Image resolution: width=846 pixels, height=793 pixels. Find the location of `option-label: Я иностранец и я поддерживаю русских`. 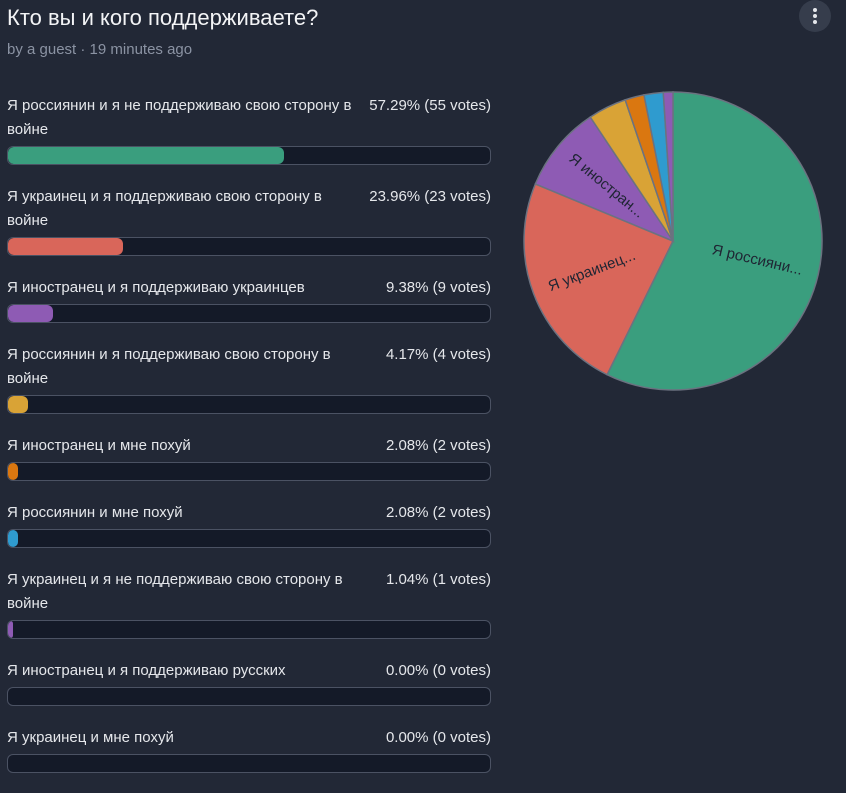

option-label: Я иностранец и я поддерживаю русских is located at coordinates (146, 670).